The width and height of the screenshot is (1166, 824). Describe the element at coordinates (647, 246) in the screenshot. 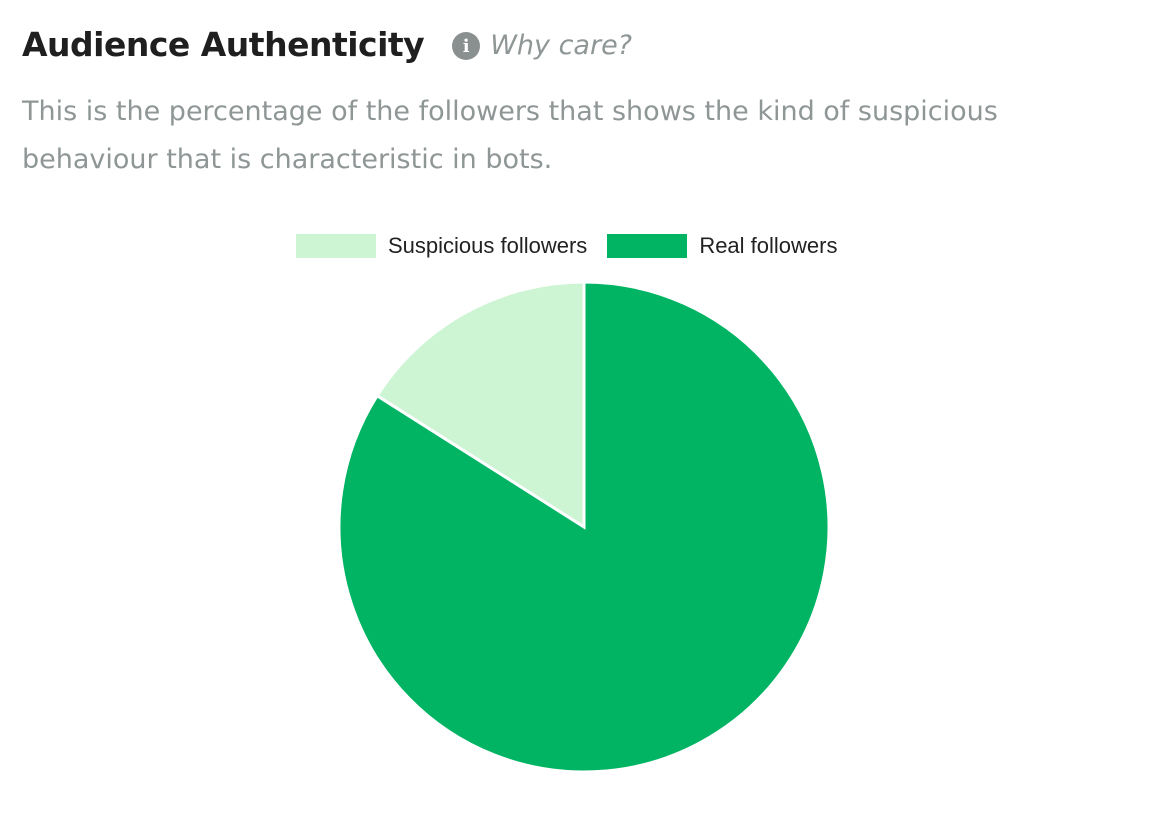

I see `legend-swatch-real` at that location.